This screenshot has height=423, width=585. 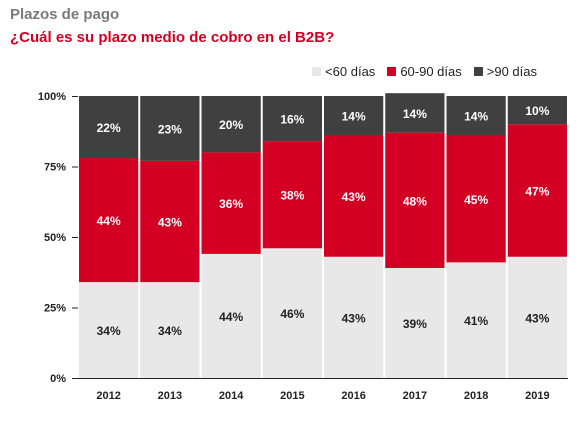 I want to click on bar-segment-60-90-2013, so click(x=170, y=221).